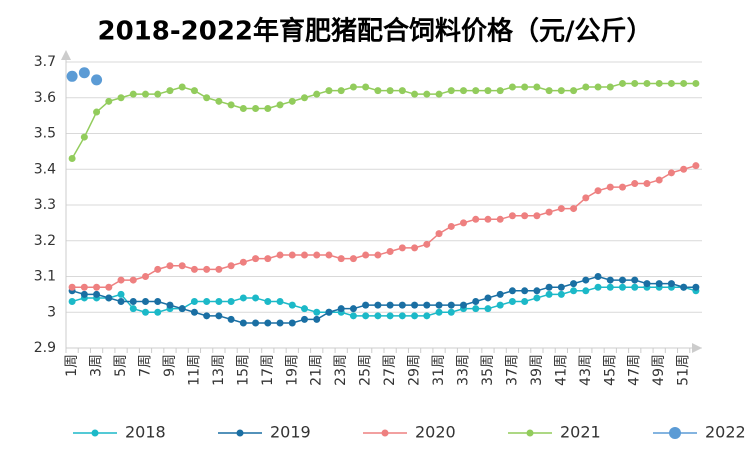 This screenshot has width=751, height=464. What do you see at coordinates (561, 370) in the screenshot?
I see `x-tick-label: 41周` at bounding box center [561, 370].